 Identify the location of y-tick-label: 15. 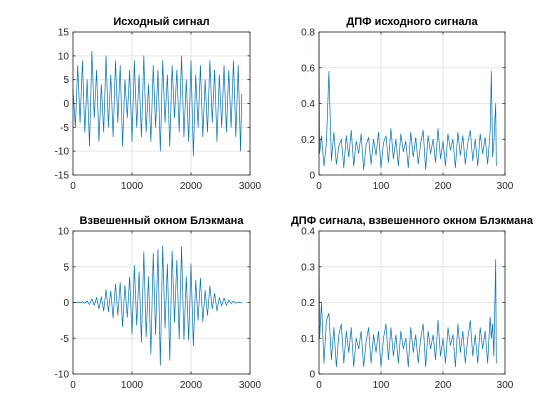
(64, 33).